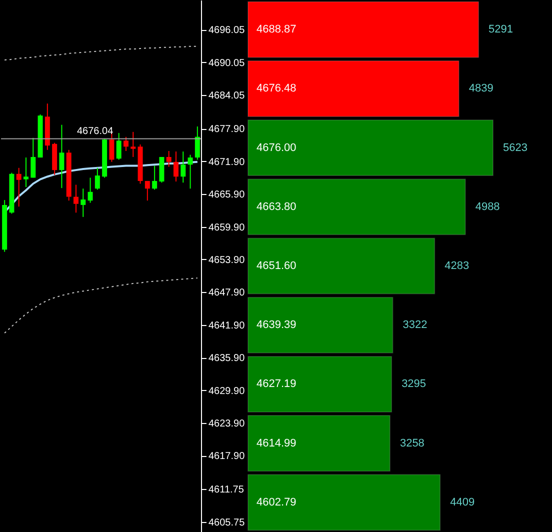 The height and width of the screenshot is (532, 552). What do you see at coordinates (276, 148) in the screenshot?
I see `y-tick-label: 4676.00` at bounding box center [276, 148].